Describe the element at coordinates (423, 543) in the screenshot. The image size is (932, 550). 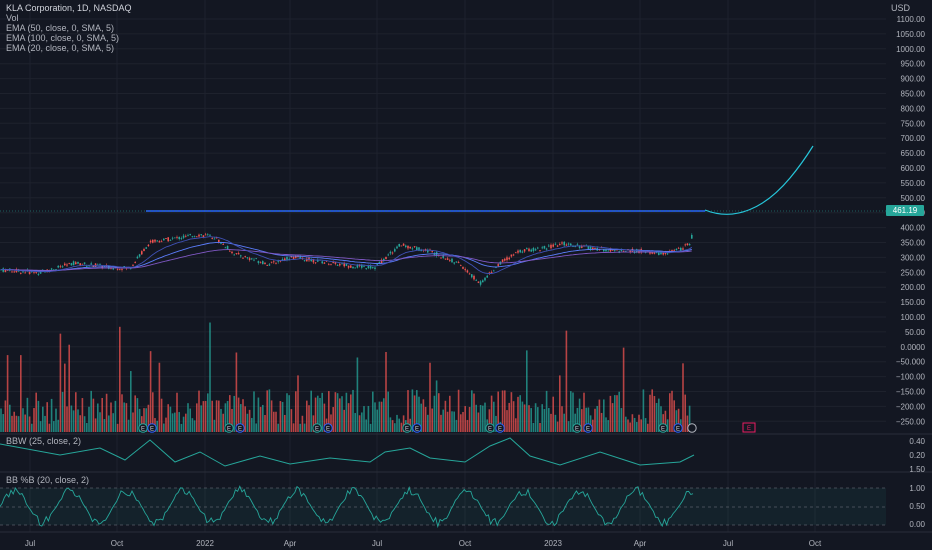
I see `time-axis: Jul Oct 2022 Apr Jul Oct 2023 Apr Jul Oct` at that location.